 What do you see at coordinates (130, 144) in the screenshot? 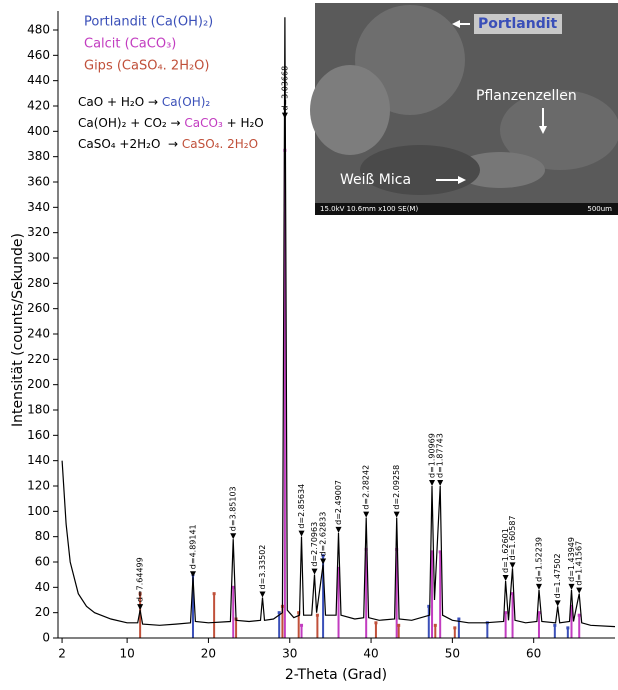
I see `reaction-part: CaSO₄ +2H₂O →` at bounding box center [130, 144].